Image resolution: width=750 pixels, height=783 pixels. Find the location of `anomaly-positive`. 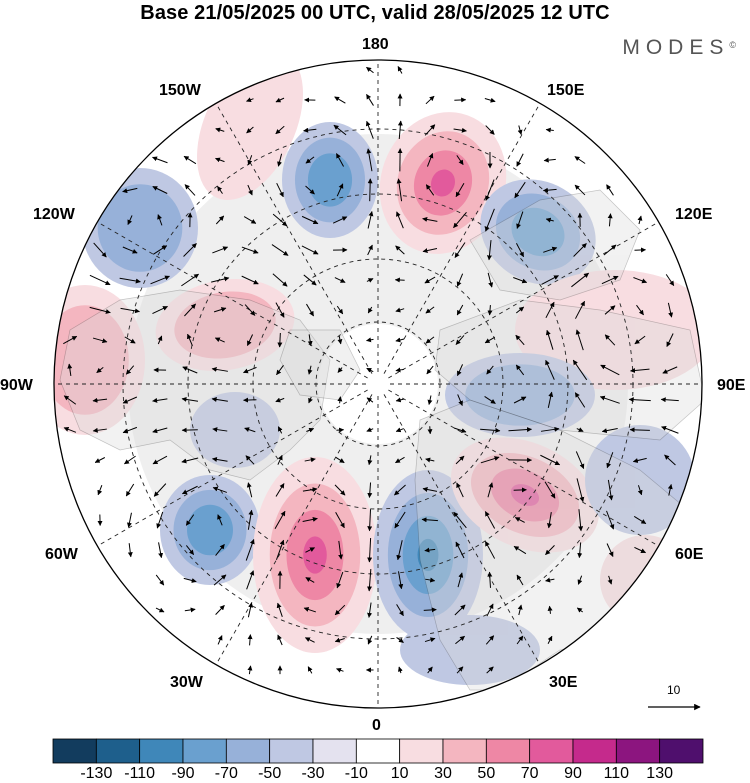

anomaly-positive is located at coordinates (608, 330).